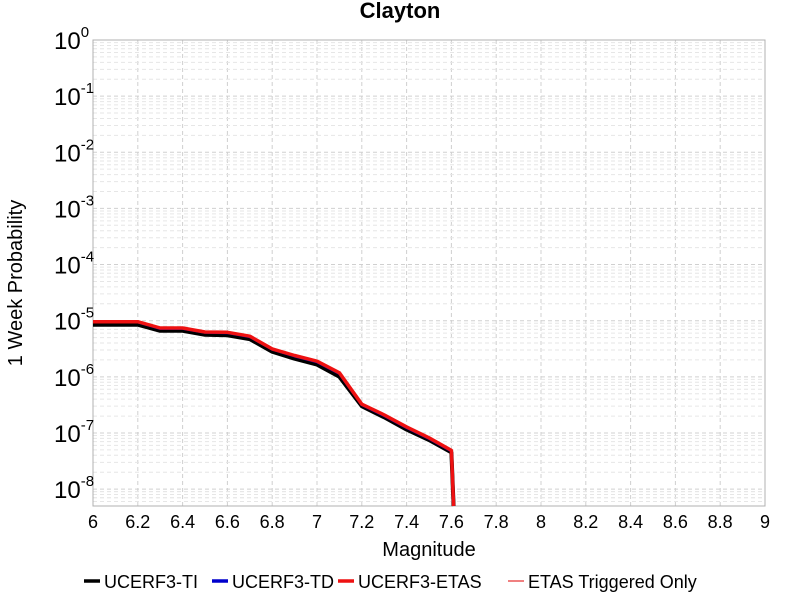  What do you see at coordinates (272, 522) in the screenshot?
I see `x-tick-label: 6.8` at bounding box center [272, 522].